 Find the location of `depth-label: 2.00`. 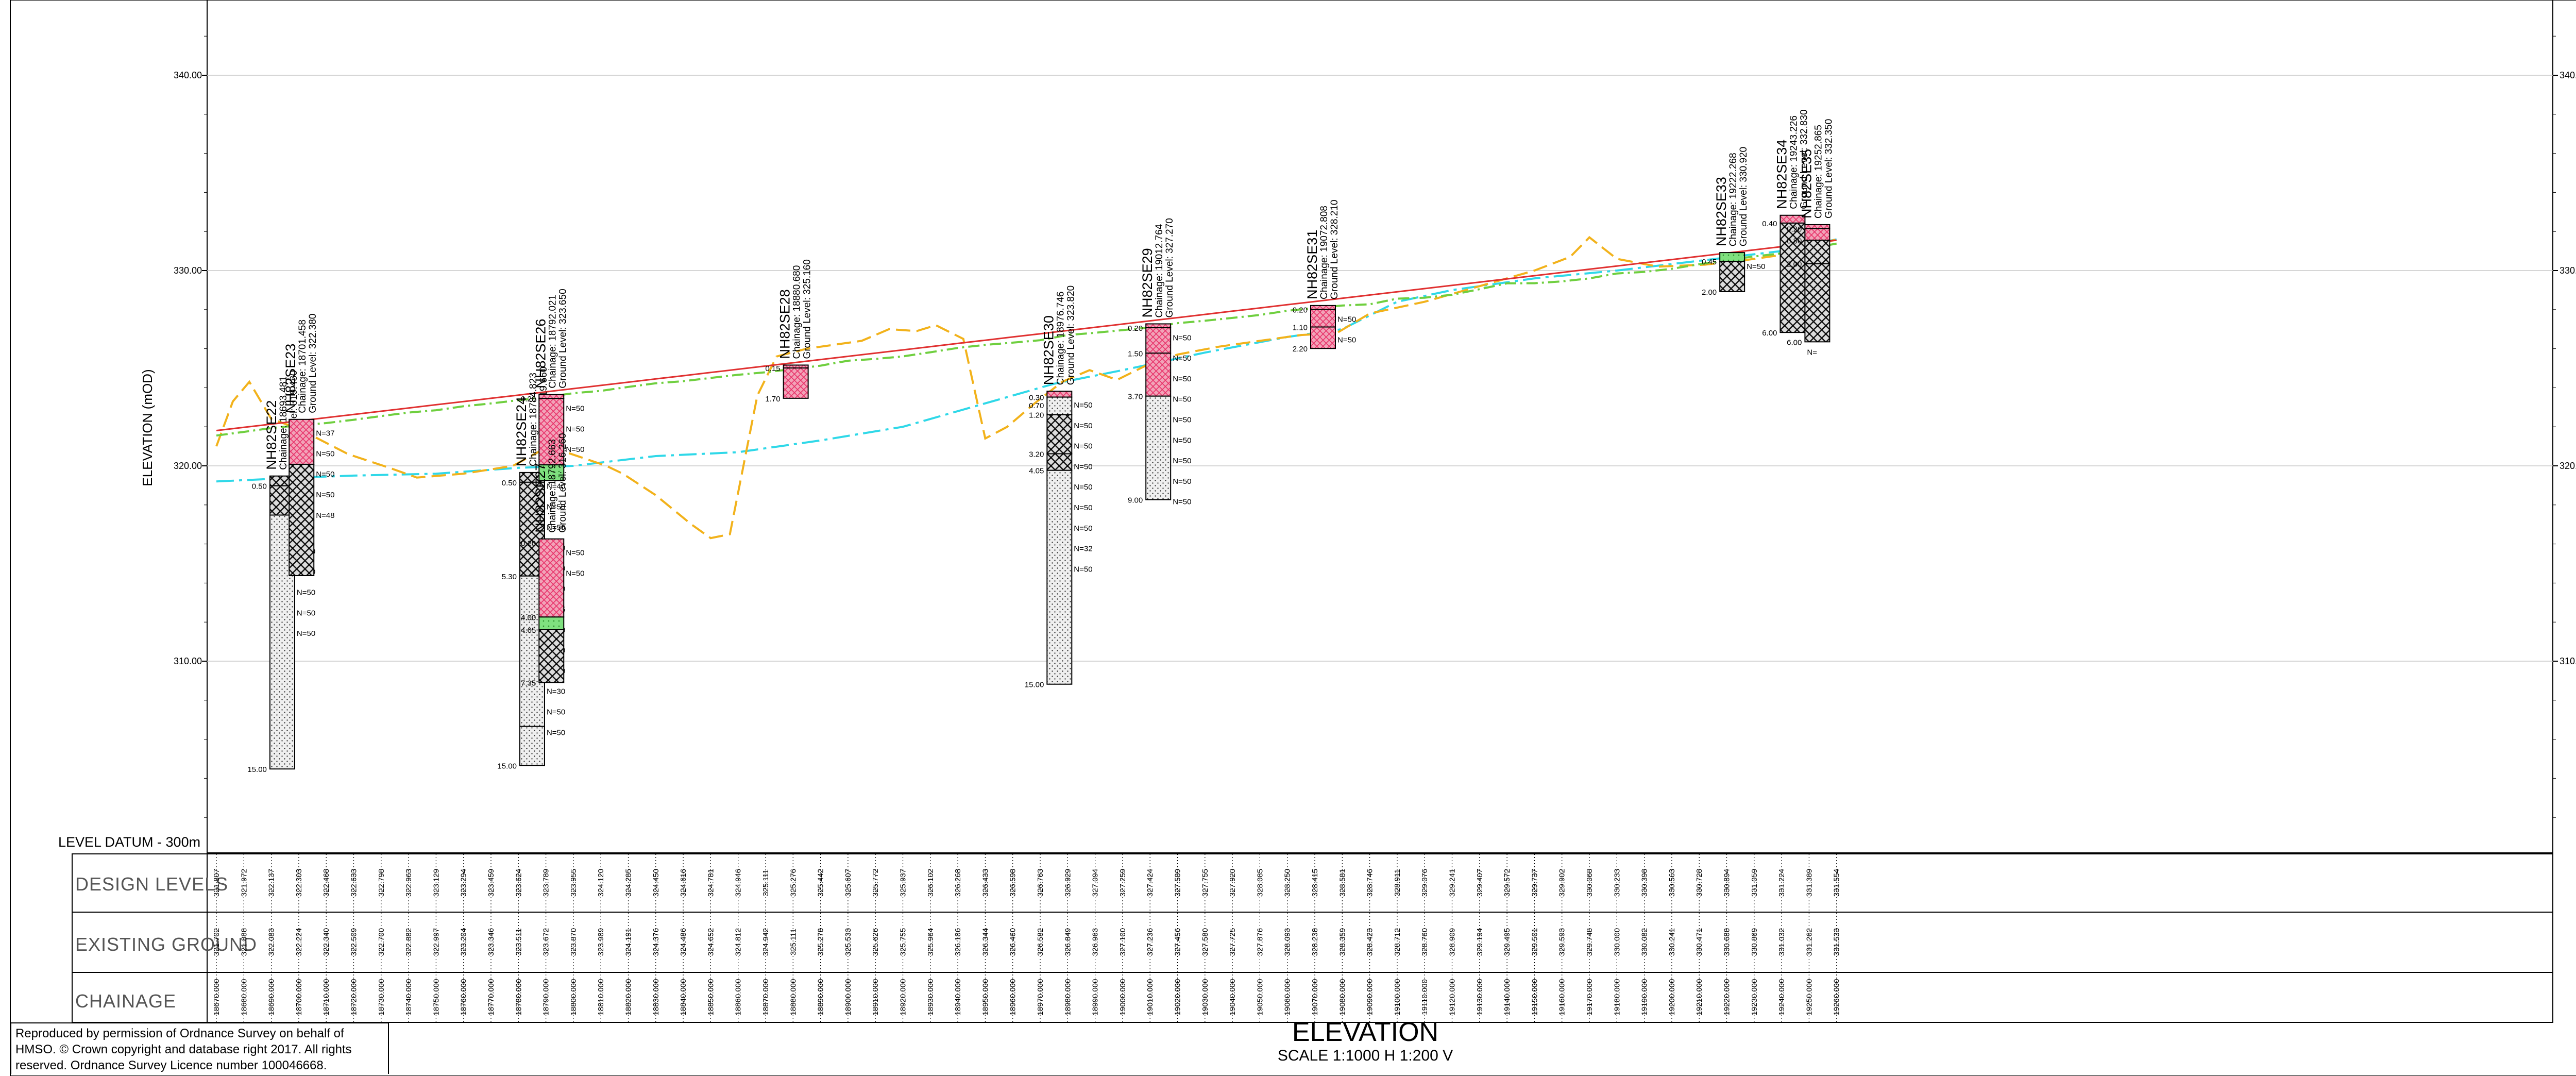

depth-label: 2.00 is located at coordinates (1794, 264).